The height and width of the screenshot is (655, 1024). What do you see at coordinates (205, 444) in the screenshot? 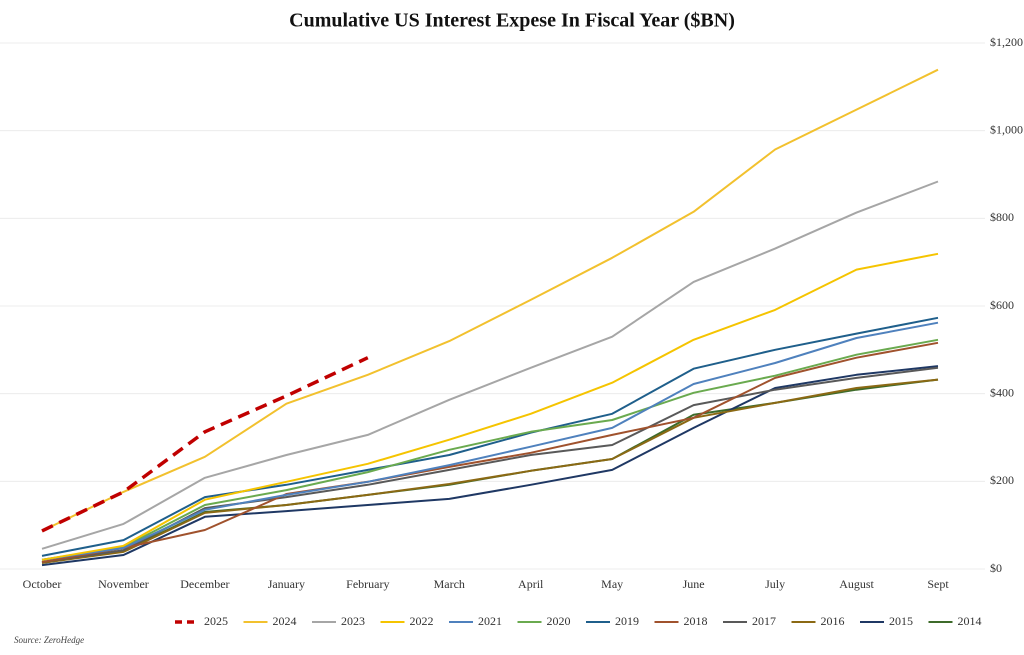
I see `series-line` at bounding box center [205, 444].